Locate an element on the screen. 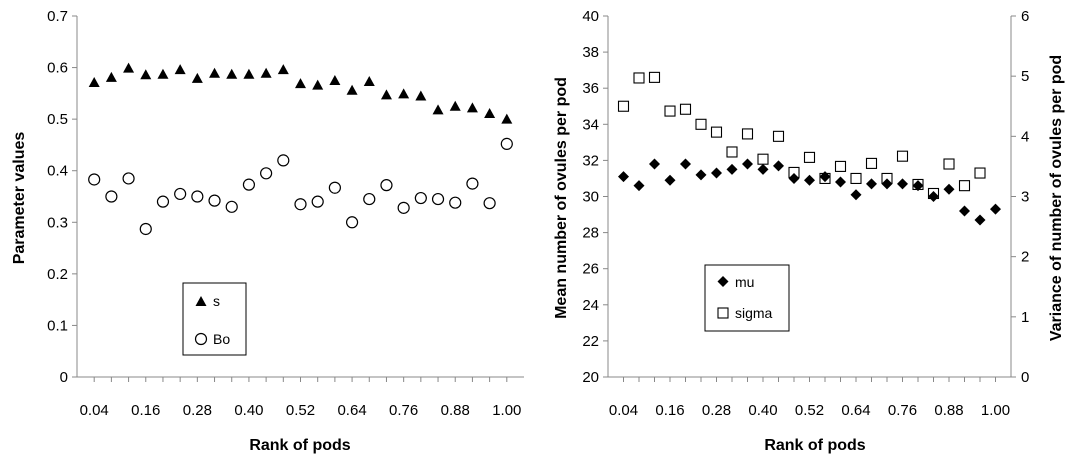 This screenshot has width=1073, height=460. y-tick-label: 0.7 is located at coordinates (57, 16).